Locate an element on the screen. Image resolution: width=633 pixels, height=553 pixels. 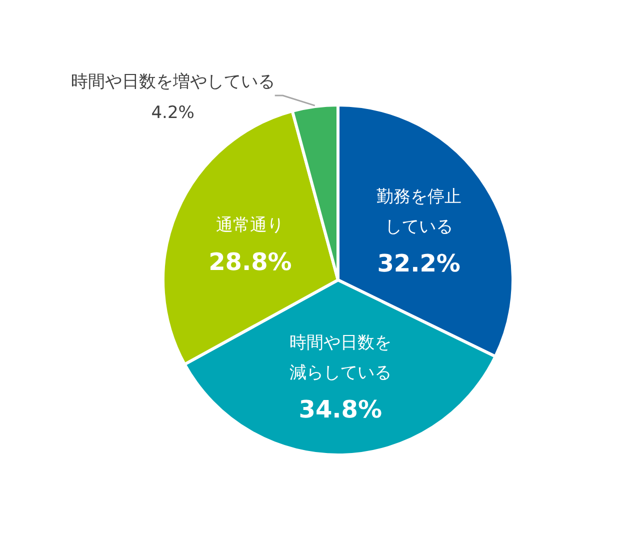
data-label: 4.2% is located at coordinates (173, 113).